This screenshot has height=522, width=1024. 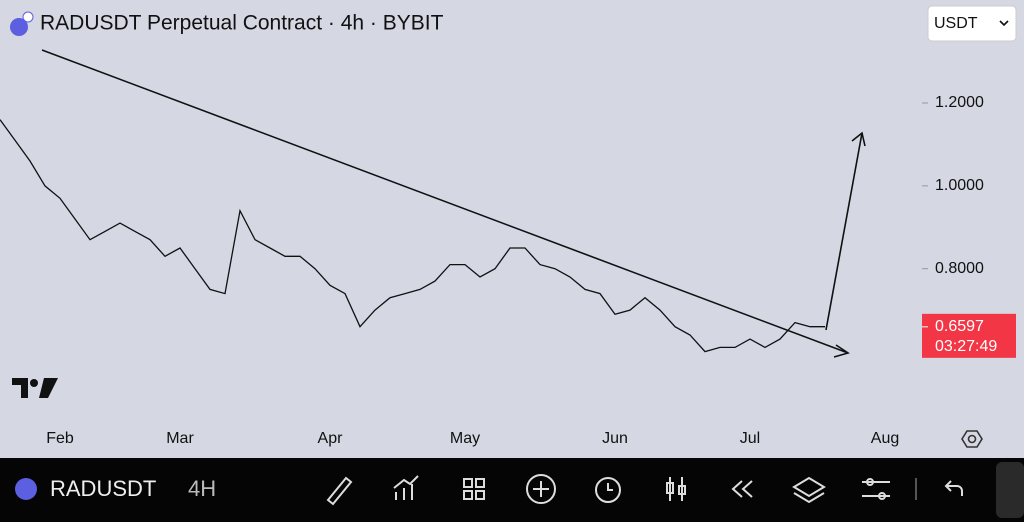 What do you see at coordinates (103, 488) in the screenshot?
I see `toolbar-symbol: RADUSDT` at bounding box center [103, 488].